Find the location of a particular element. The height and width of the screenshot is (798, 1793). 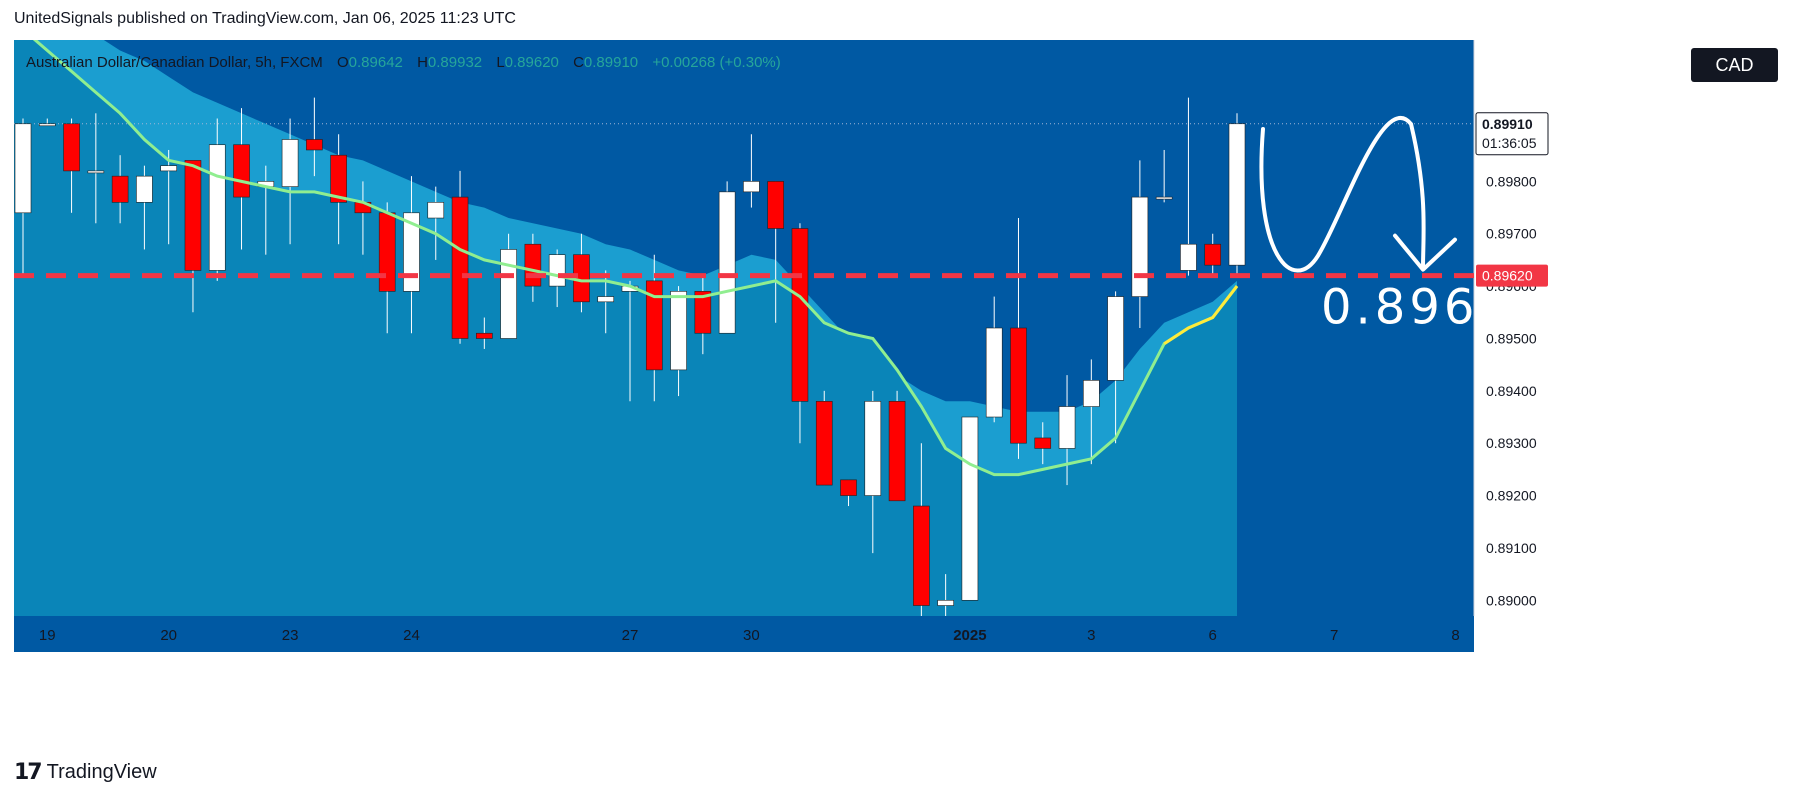

y-tick-label: 0.89200 is located at coordinates (1511, 496).